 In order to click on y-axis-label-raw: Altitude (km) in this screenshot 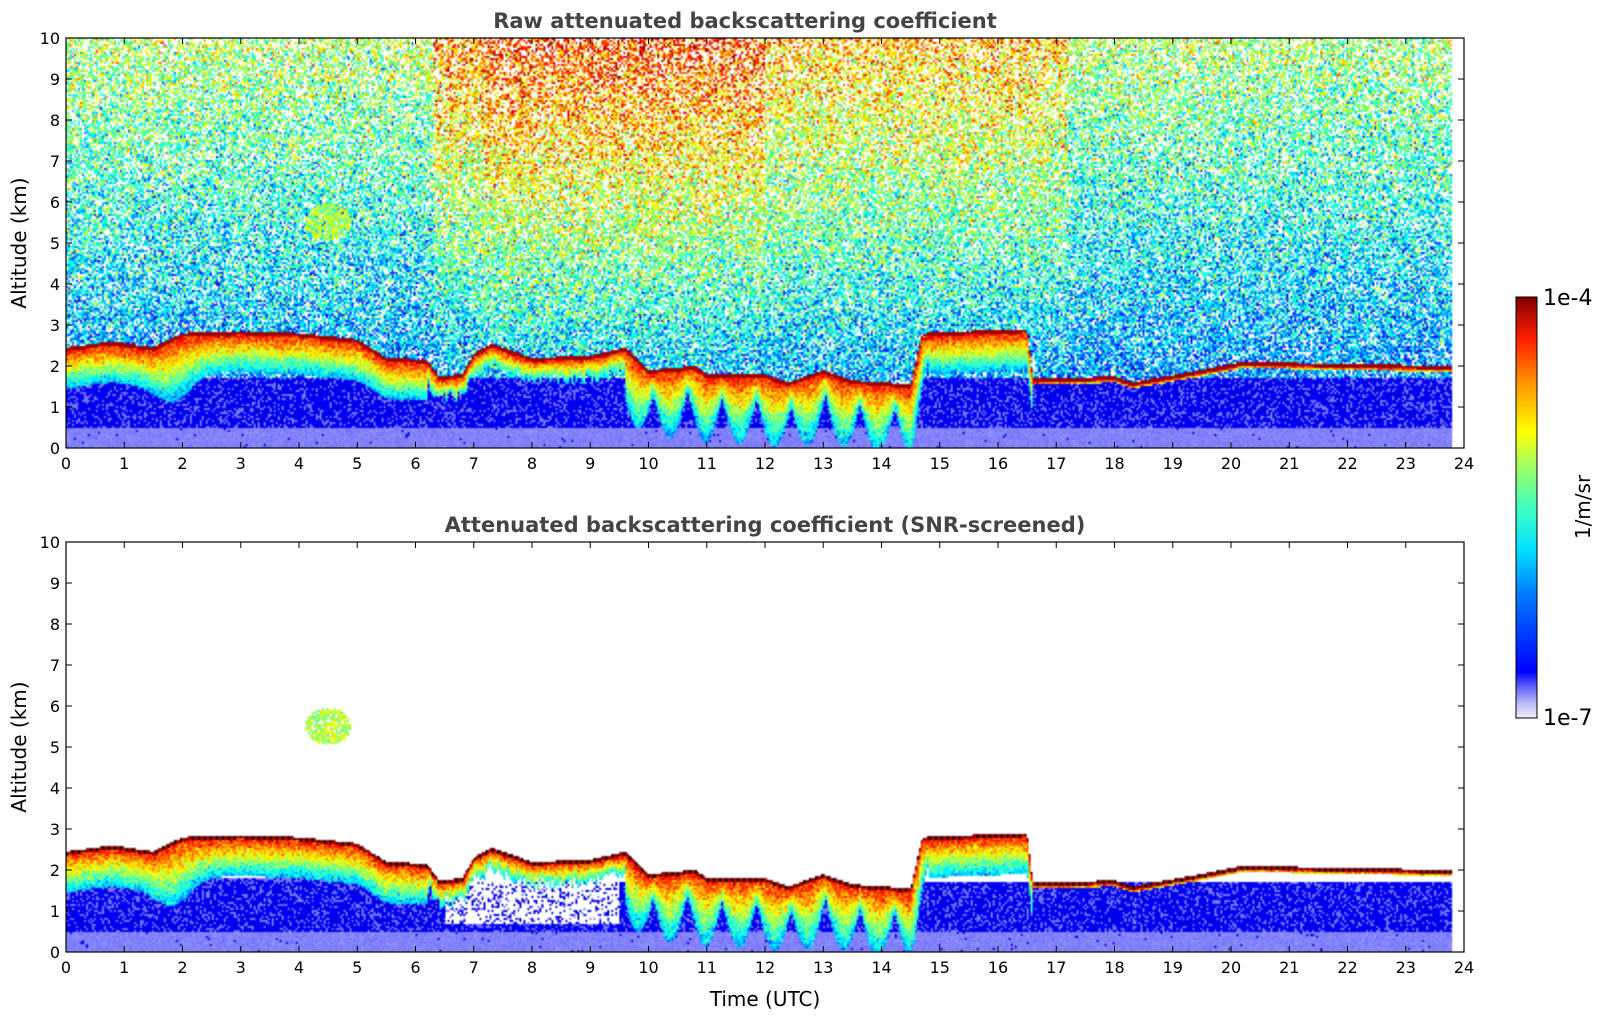, I will do `click(19, 242)`.